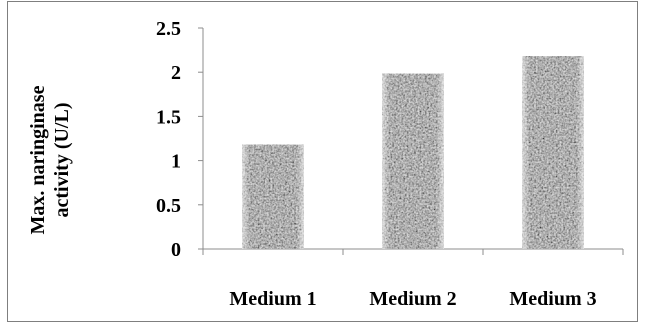  Describe the element at coordinates (412, 299) in the screenshot. I see `x-category-label: Medium 2` at that location.